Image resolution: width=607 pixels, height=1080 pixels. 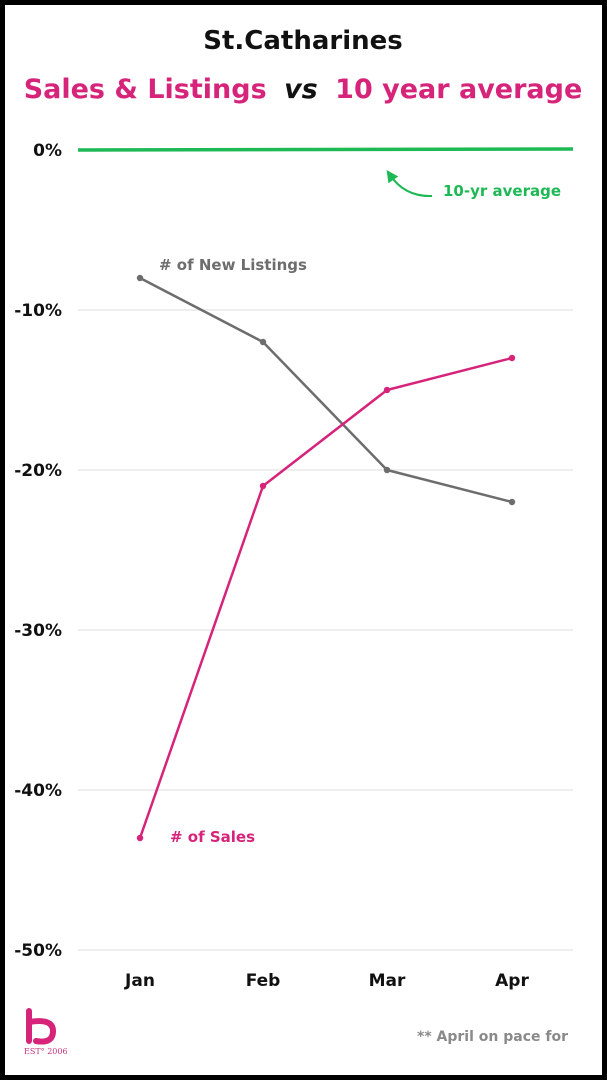 What do you see at coordinates (47, 151) in the screenshot?
I see `y-tick-label: 0%` at bounding box center [47, 151].